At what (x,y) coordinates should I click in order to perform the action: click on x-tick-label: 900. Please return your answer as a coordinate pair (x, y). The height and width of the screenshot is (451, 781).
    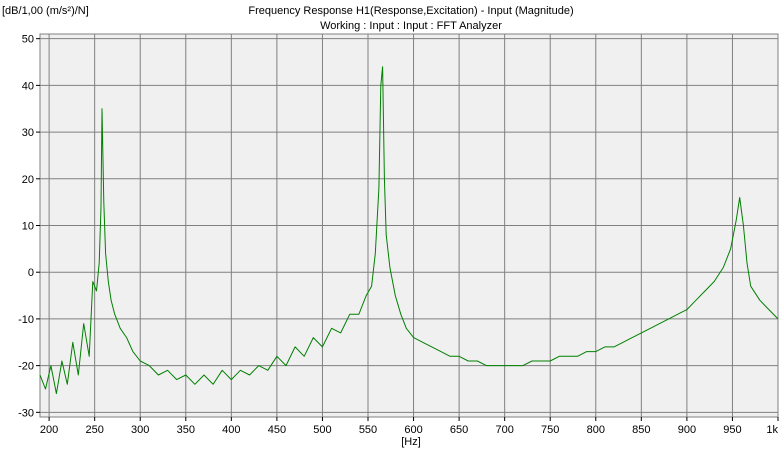
    Looking at the image, I should click on (687, 430).